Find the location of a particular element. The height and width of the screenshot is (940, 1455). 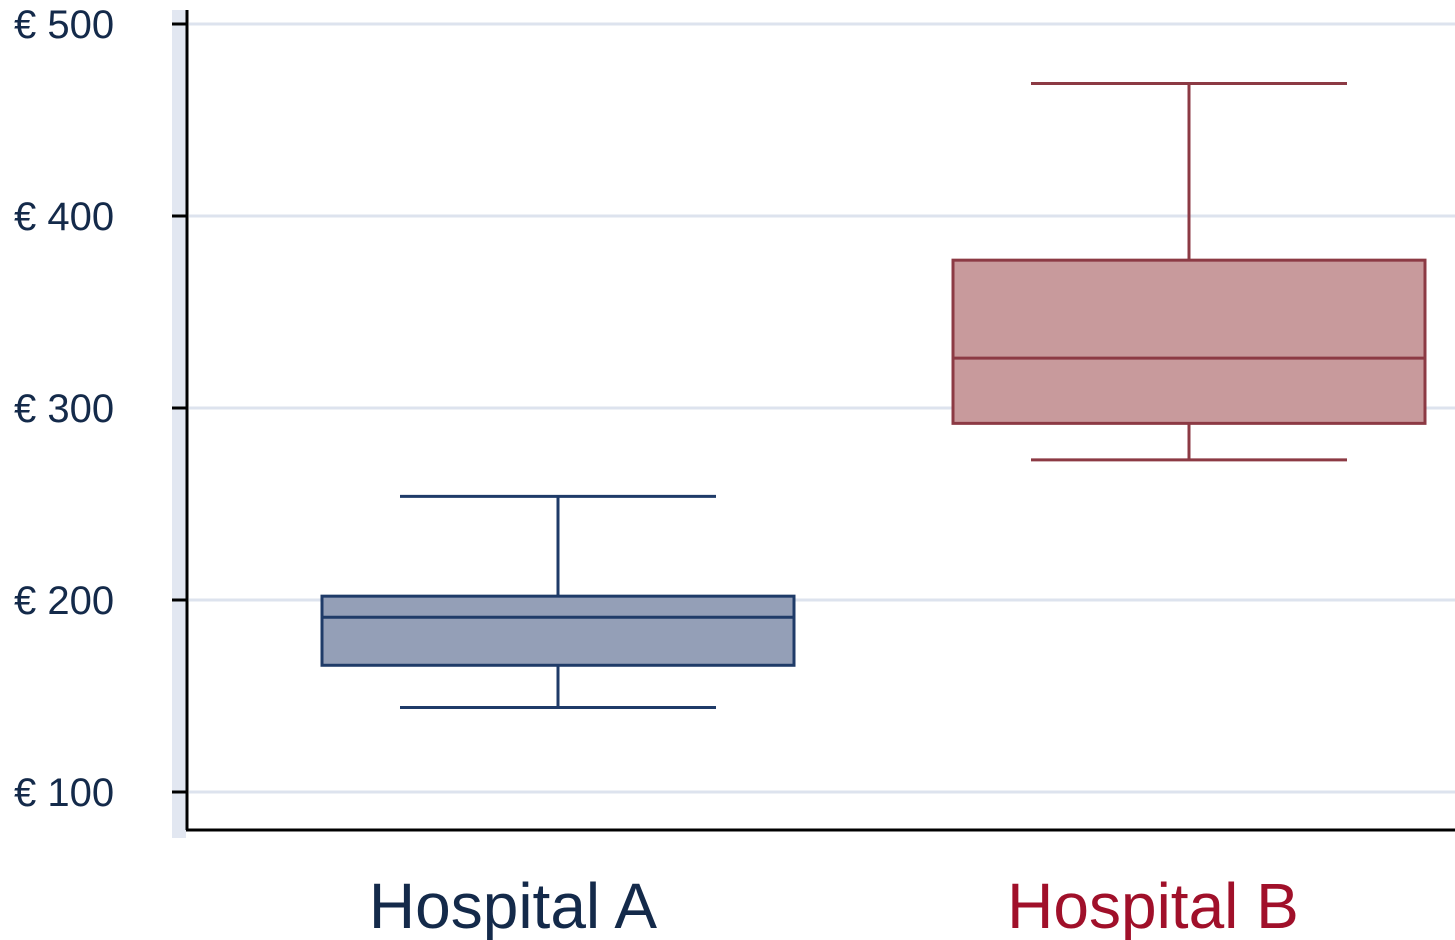

y-tick-label: € 200 is located at coordinates (64, 601).